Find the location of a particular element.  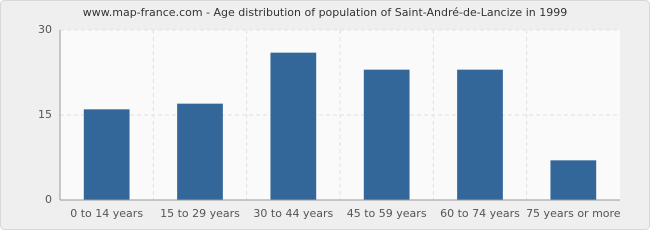

y-tick-label: 15 is located at coordinates (45, 114).